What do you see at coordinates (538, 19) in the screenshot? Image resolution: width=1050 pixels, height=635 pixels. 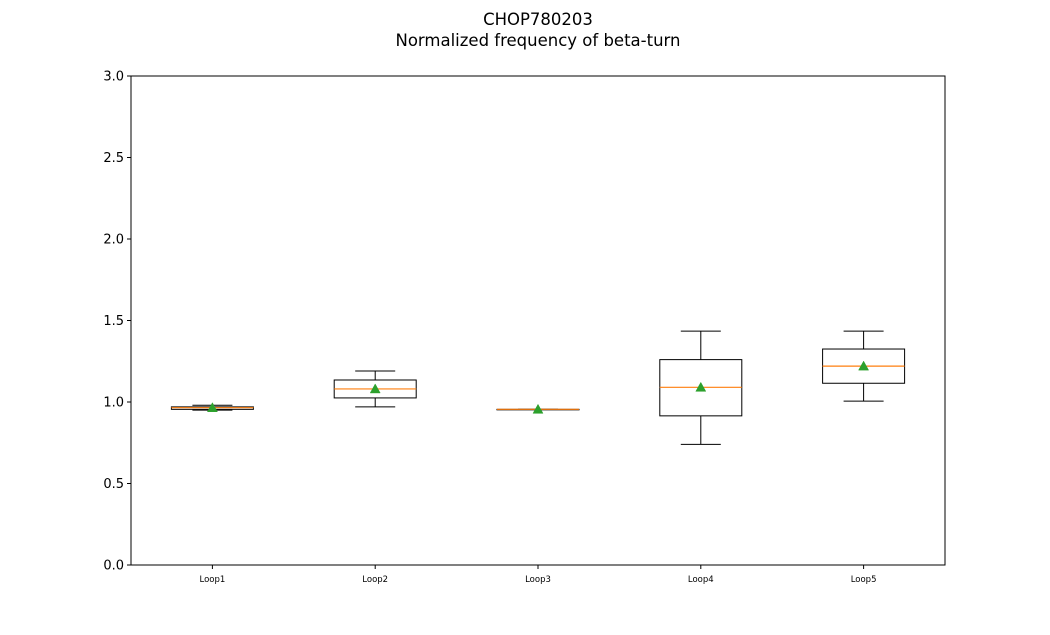 I see `chart-title: CHOP780203` at bounding box center [538, 19].